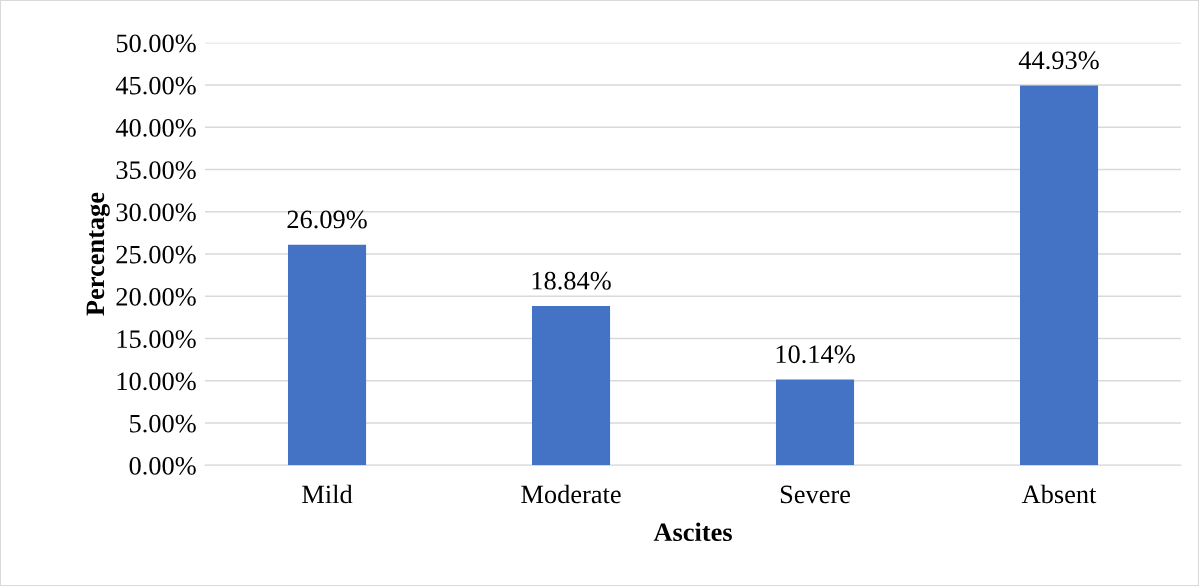  Describe the element at coordinates (162, 465) in the screenshot. I see `y-tick-label: 0.00%` at that location.